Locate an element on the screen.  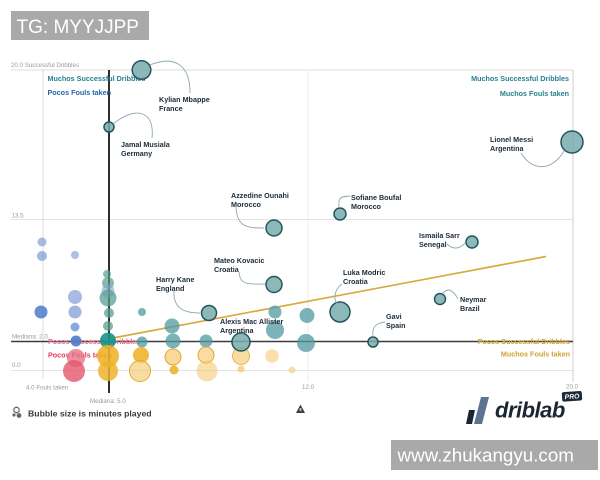
svg-text: 4.0 Fouls taken is located at coordinates (47, 388).